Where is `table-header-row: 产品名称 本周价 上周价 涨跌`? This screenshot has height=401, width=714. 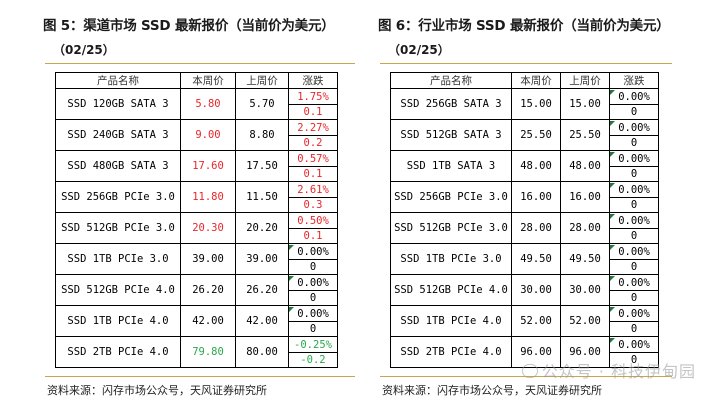 table-header-row: 产品名称 本周价 上周价 涨跌 is located at coordinates (524, 80).